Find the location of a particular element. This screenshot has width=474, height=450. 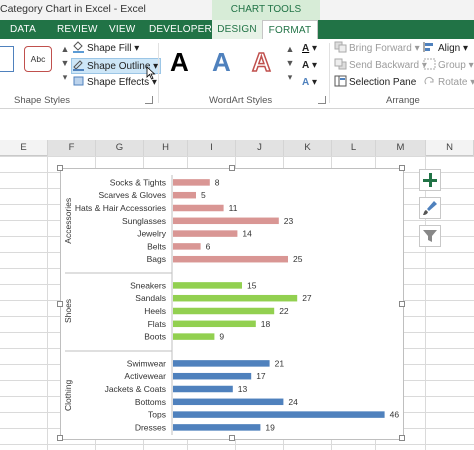

shape-effects-icon is located at coordinates (78, 81).